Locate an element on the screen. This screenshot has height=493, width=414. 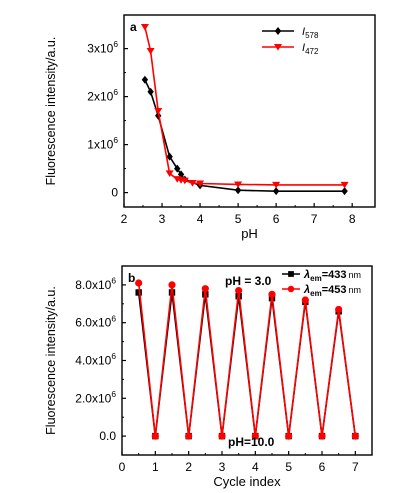
y-tick-label: 3x10⁶ is located at coordinates (102, 47).